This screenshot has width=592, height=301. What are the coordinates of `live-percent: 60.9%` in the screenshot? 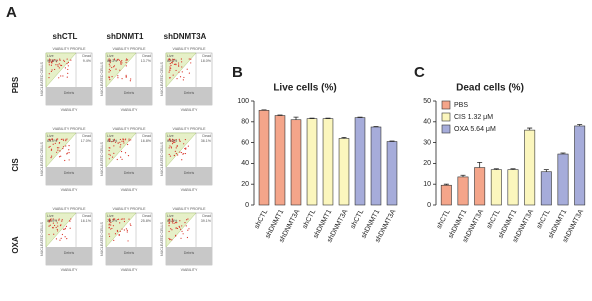 It's located at (172, 221).